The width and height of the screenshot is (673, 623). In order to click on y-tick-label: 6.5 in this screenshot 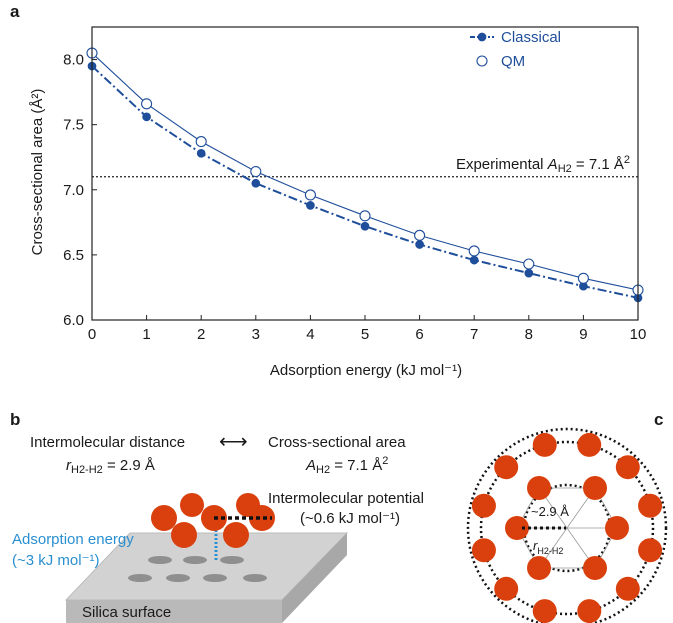, I will do `click(73, 255)`.